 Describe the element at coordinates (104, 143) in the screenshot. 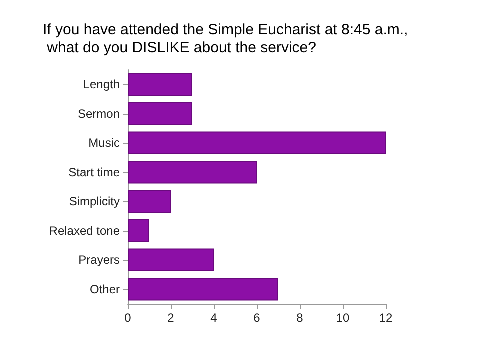

I see `y-tick-label: Music` at that location.